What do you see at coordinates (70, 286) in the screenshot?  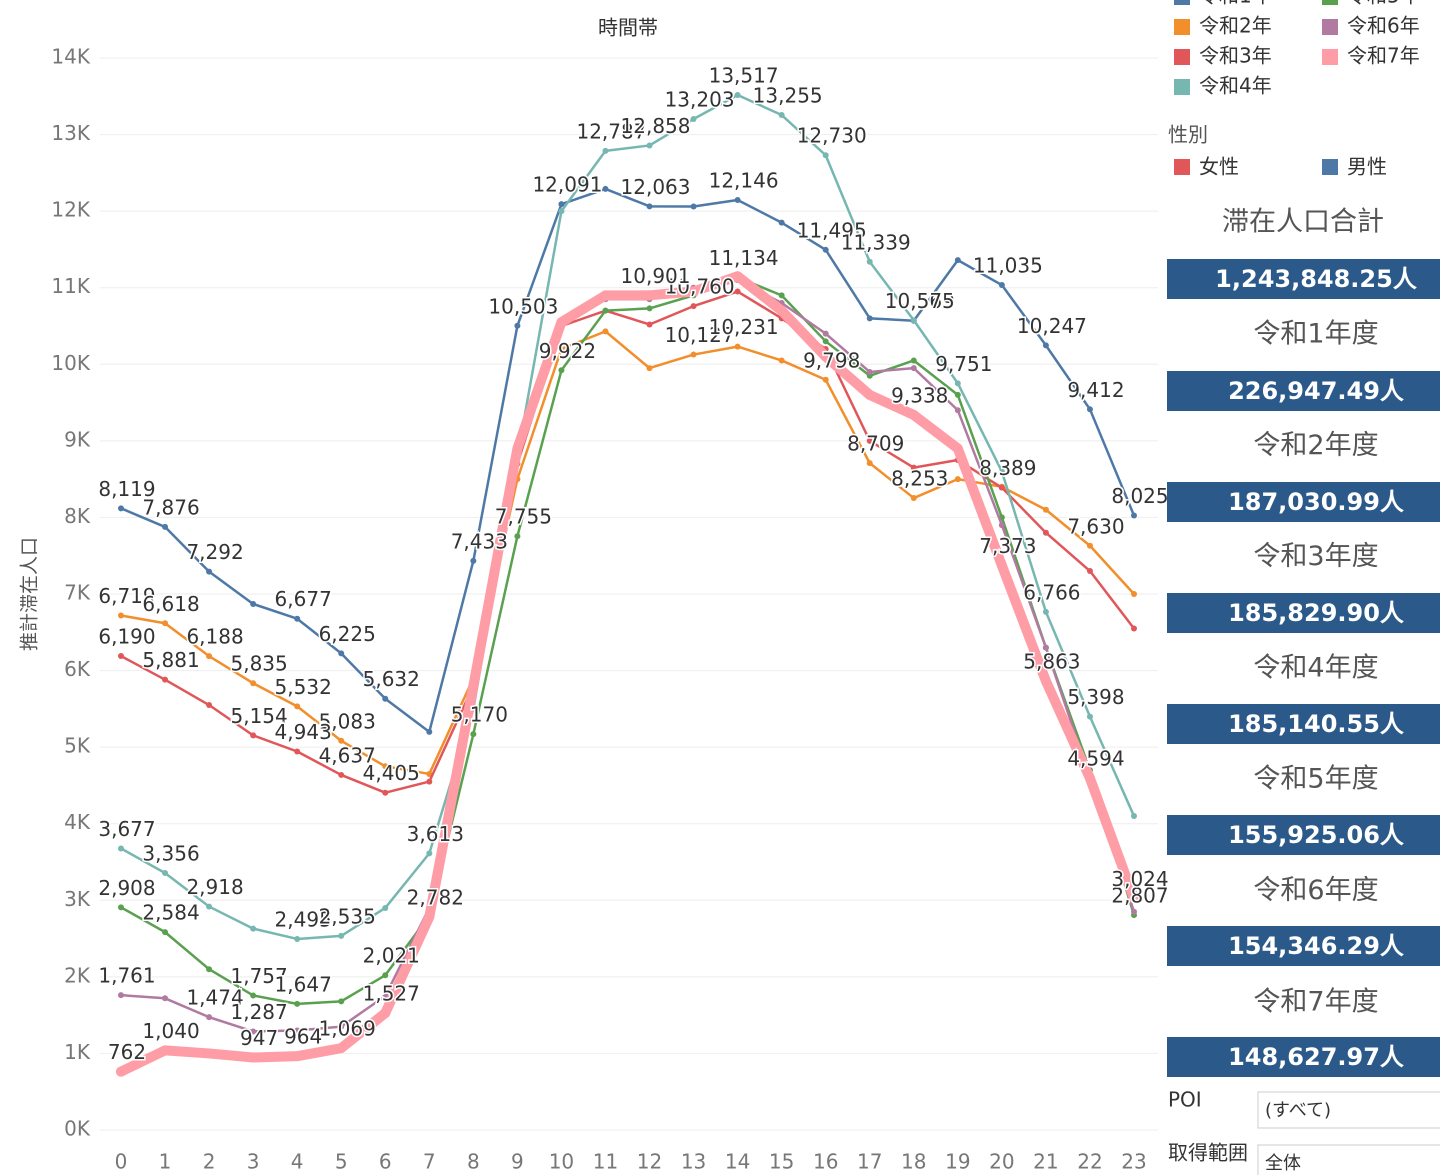 I see `y-tick-label: 11K` at bounding box center [70, 286].